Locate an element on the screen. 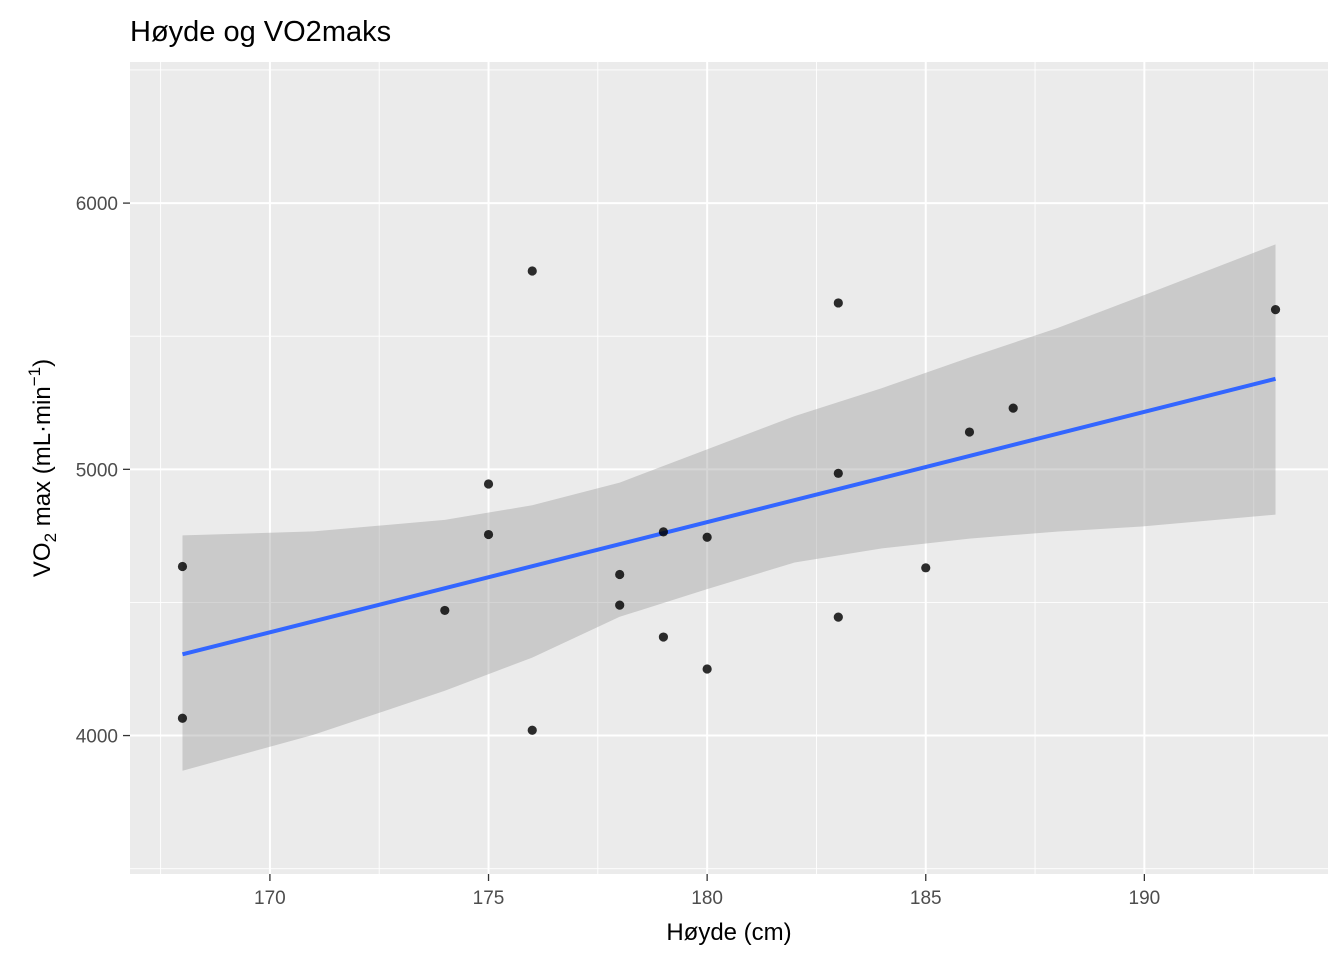 Image resolution: width=1344 pixels, height=960 pixels. y-axis-title: VO2 max (mL·min−1) is located at coordinates (42, 468).